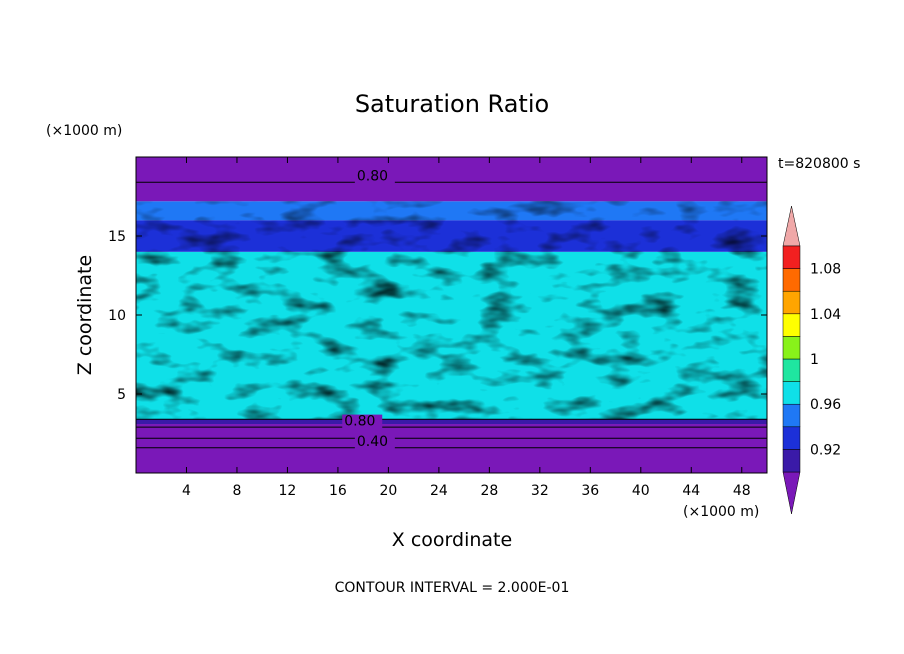 The width and height of the screenshot is (904, 654). Describe the element at coordinates (825, 405) in the screenshot. I see `colorbar-tick-label: 0.96` at that location.